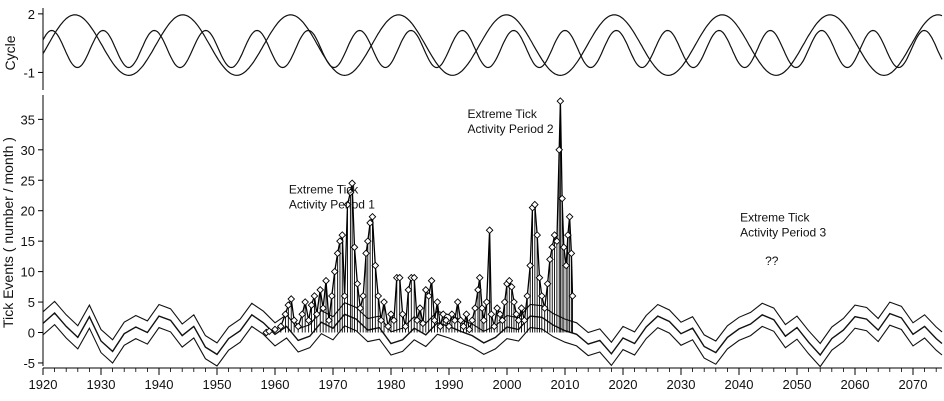 The width and height of the screenshot is (944, 401). I want to click on tick-y-tick-label: 10, so click(28, 272).